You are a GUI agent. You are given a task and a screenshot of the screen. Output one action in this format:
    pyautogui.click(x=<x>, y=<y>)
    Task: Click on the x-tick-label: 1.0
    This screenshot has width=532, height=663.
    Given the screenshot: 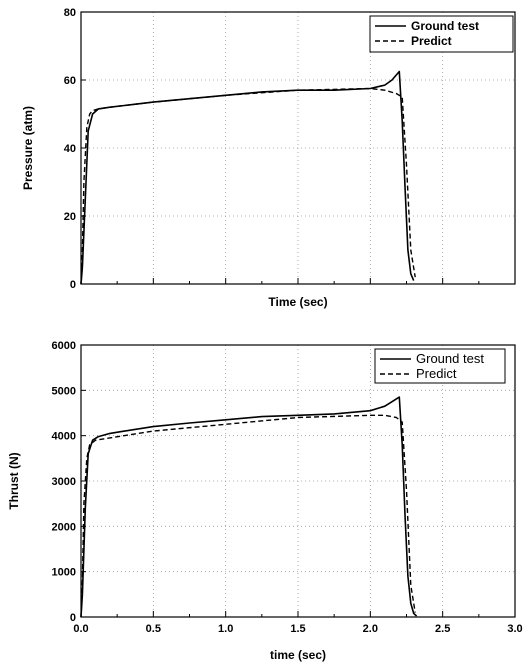 What is the action you would take?
    pyautogui.click(x=225, y=629)
    